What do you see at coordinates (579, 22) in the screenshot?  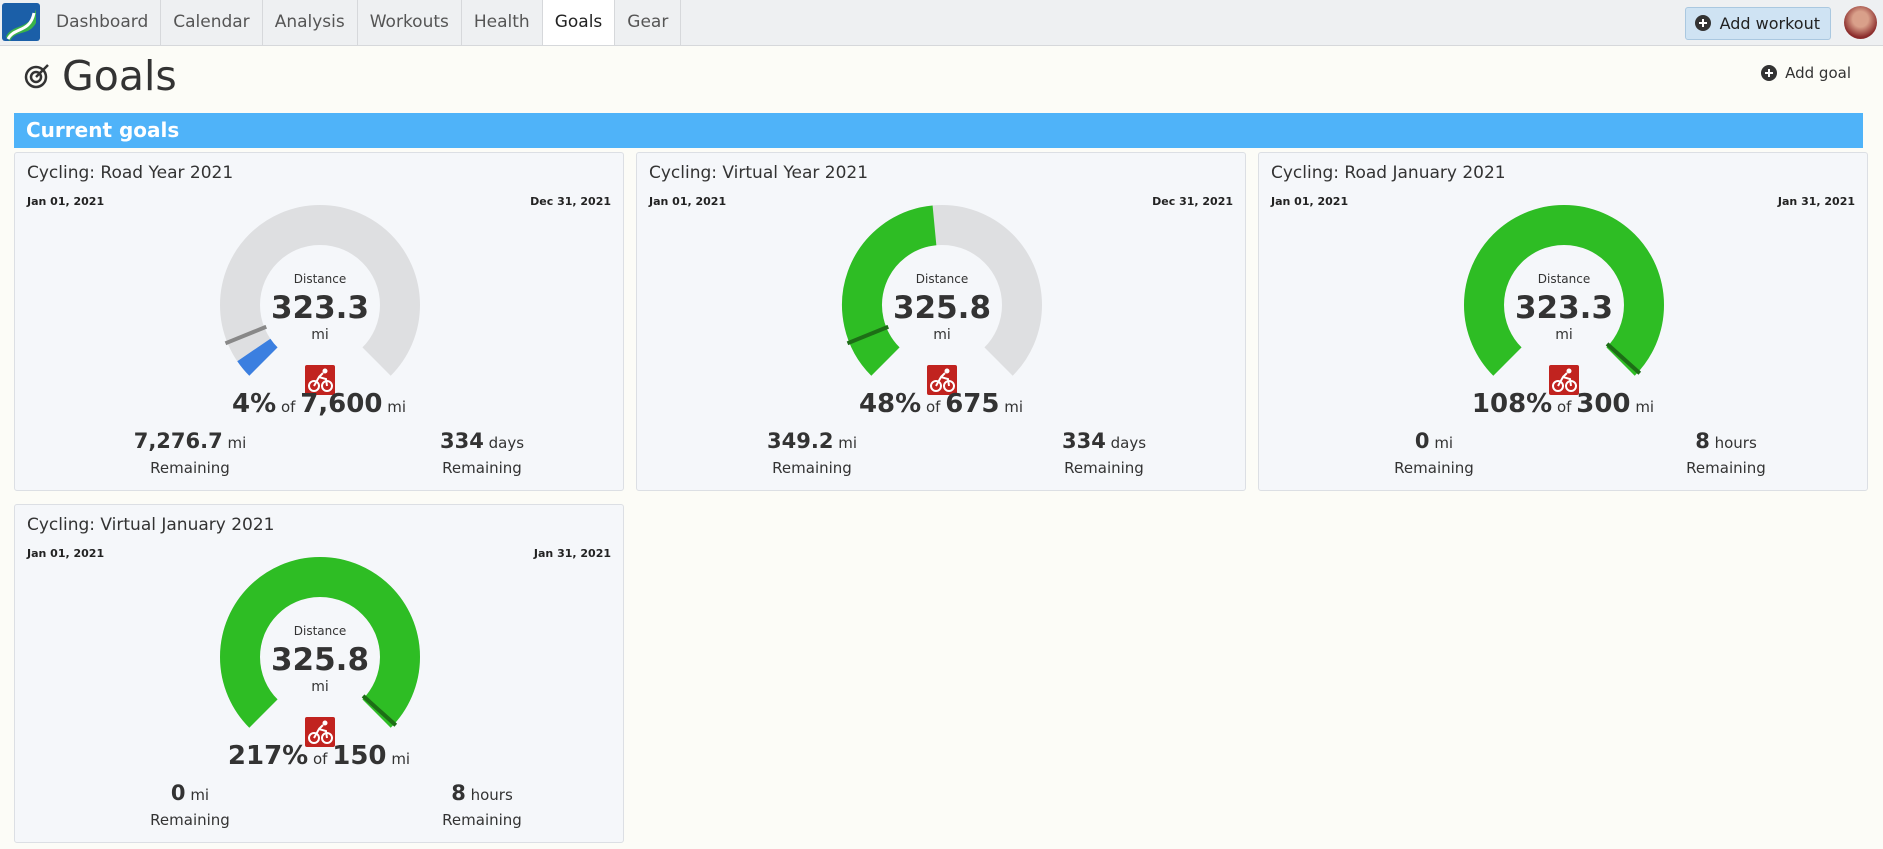 I see `nav-tab-active: Goals` at bounding box center [579, 22].